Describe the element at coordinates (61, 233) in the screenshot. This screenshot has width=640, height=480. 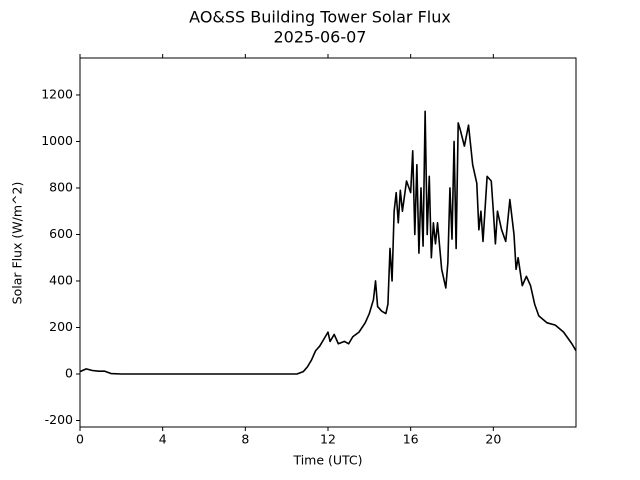
I see `y-tick-label: 600` at that location.